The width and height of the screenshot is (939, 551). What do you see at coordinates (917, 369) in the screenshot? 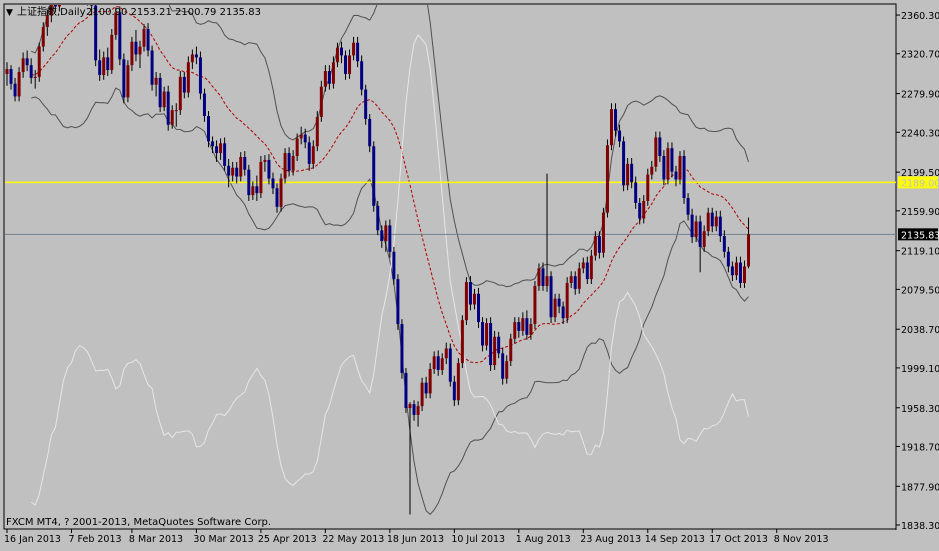
I see `price-tick: 1999.10` at bounding box center [917, 369].